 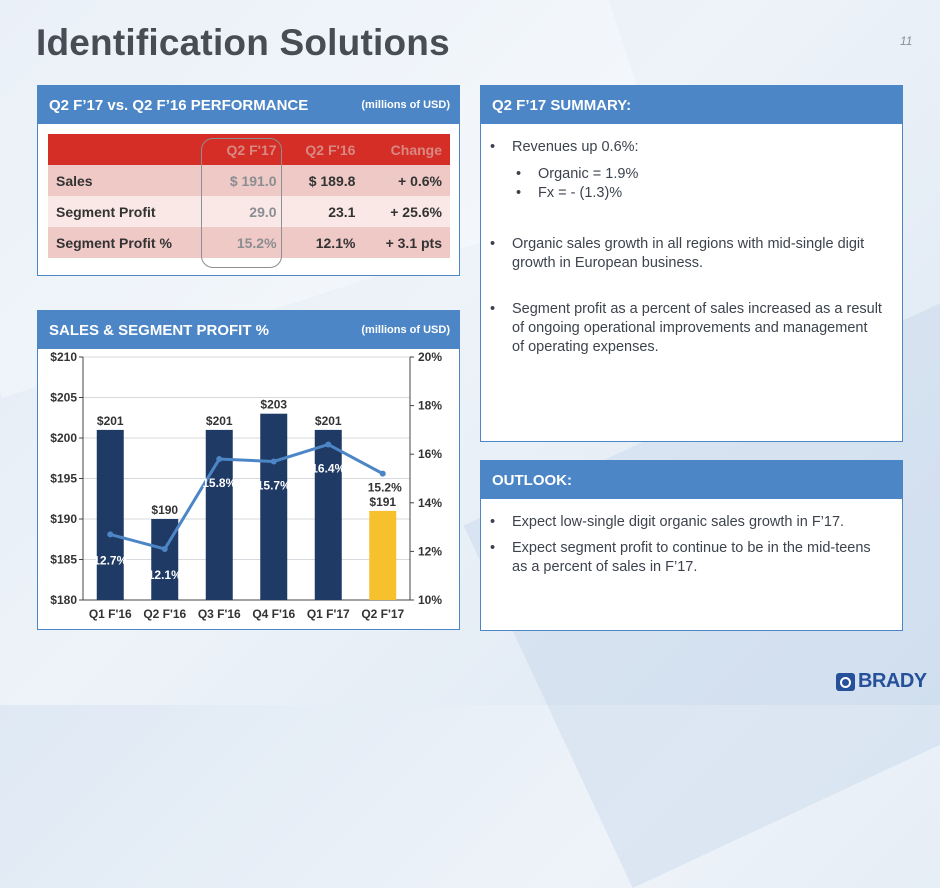 What do you see at coordinates (430, 600) in the screenshot?
I see `right-axis-tick-label: 10%` at bounding box center [430, 600].